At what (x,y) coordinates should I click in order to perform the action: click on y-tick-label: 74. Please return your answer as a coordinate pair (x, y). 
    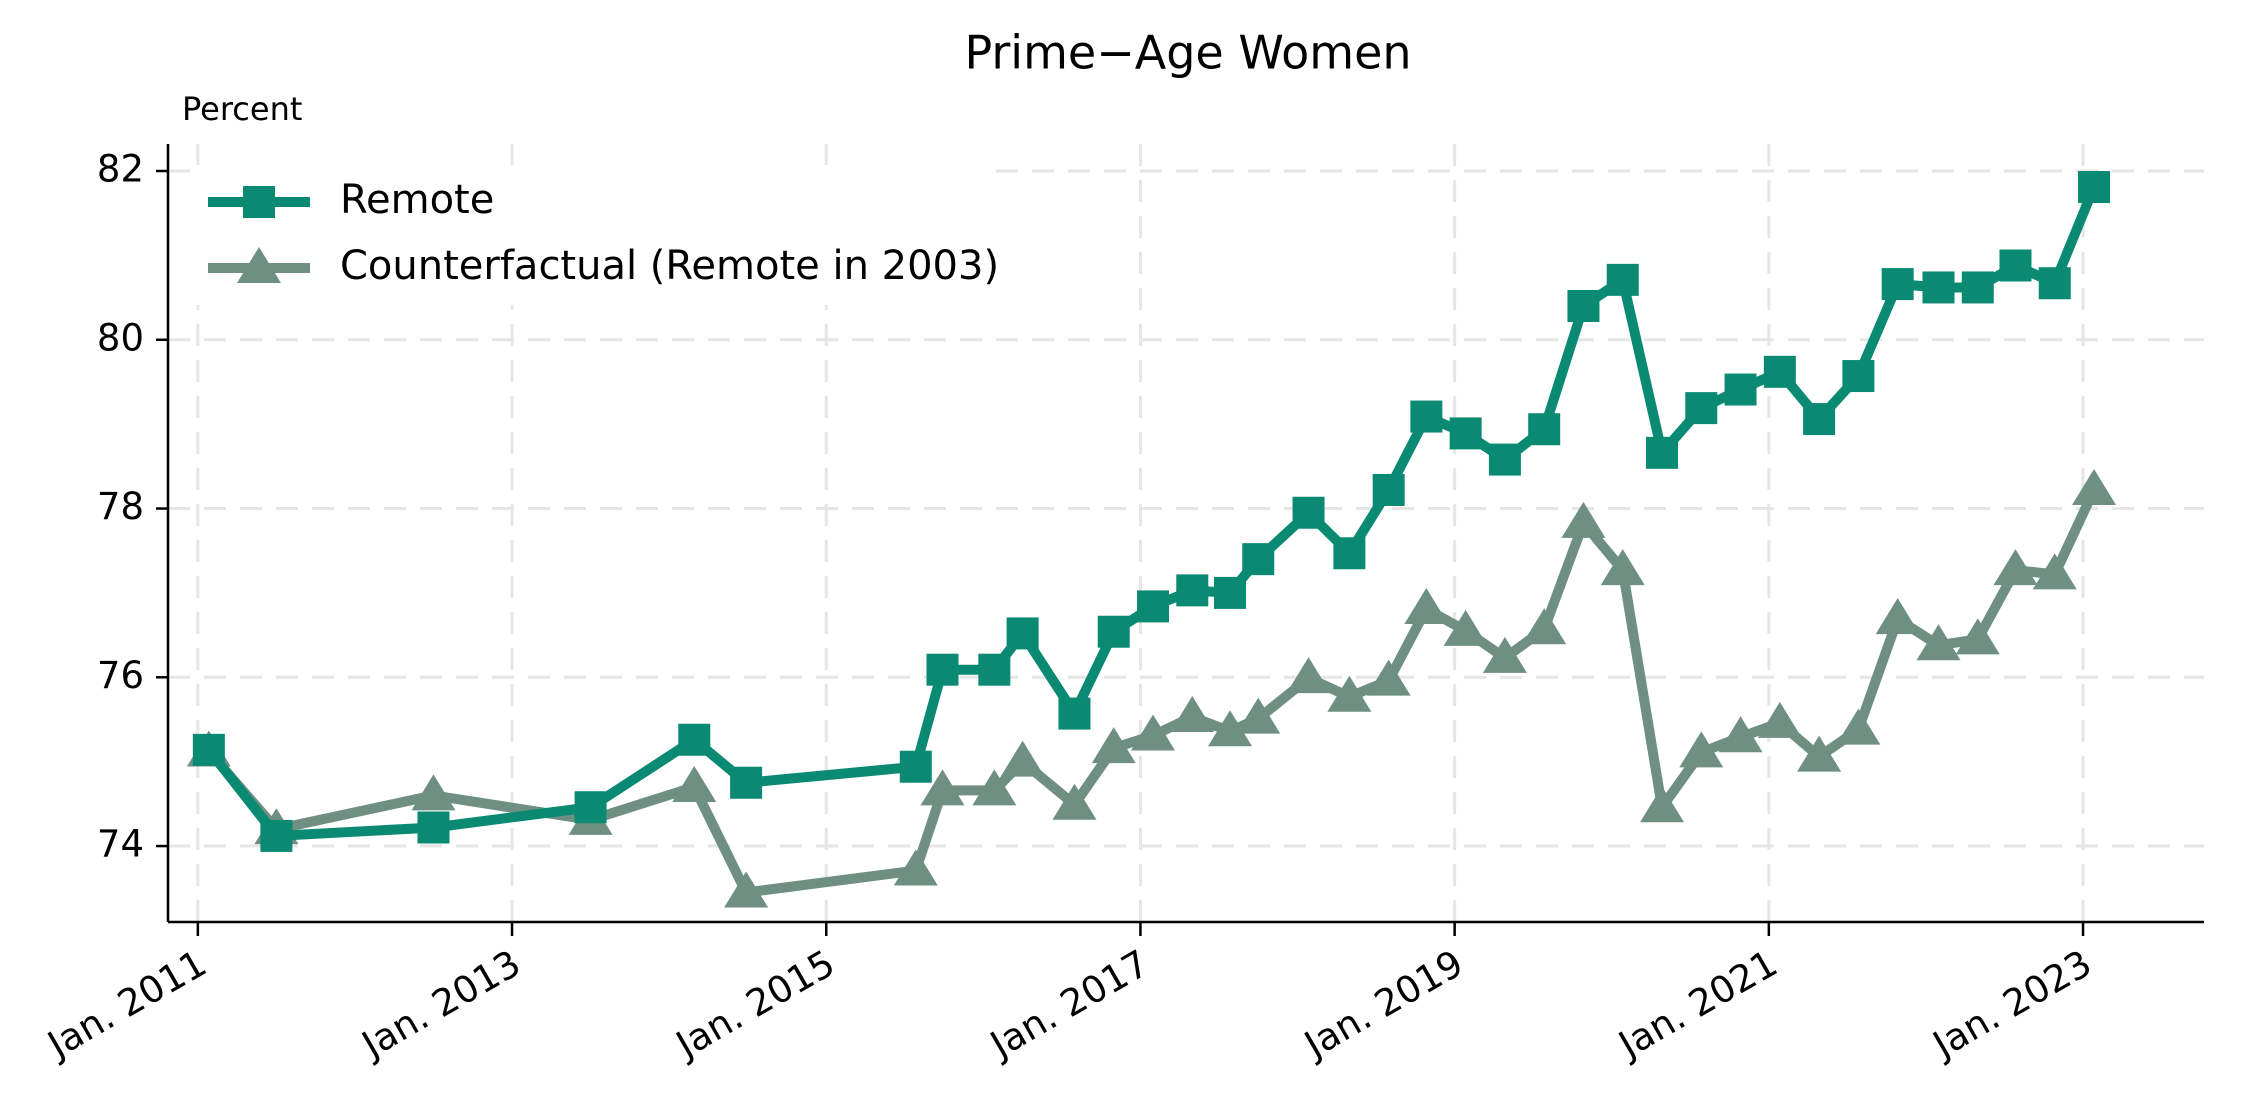
    Looking at the image, I should click on (120, 844).